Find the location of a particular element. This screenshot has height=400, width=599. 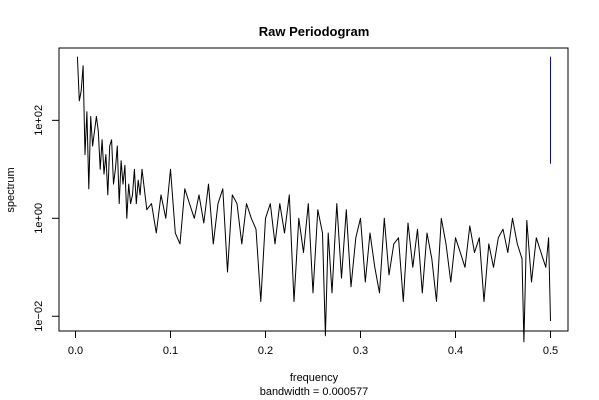

x-tick-label: 0.3 is located at coordinates (360, 351).